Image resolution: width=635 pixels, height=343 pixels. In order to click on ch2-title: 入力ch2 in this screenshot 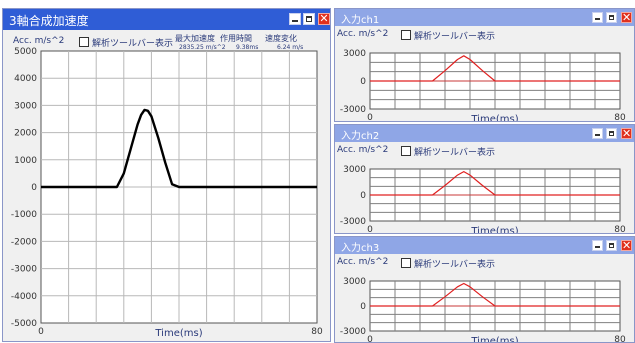, I will do `click(360, 136)`.